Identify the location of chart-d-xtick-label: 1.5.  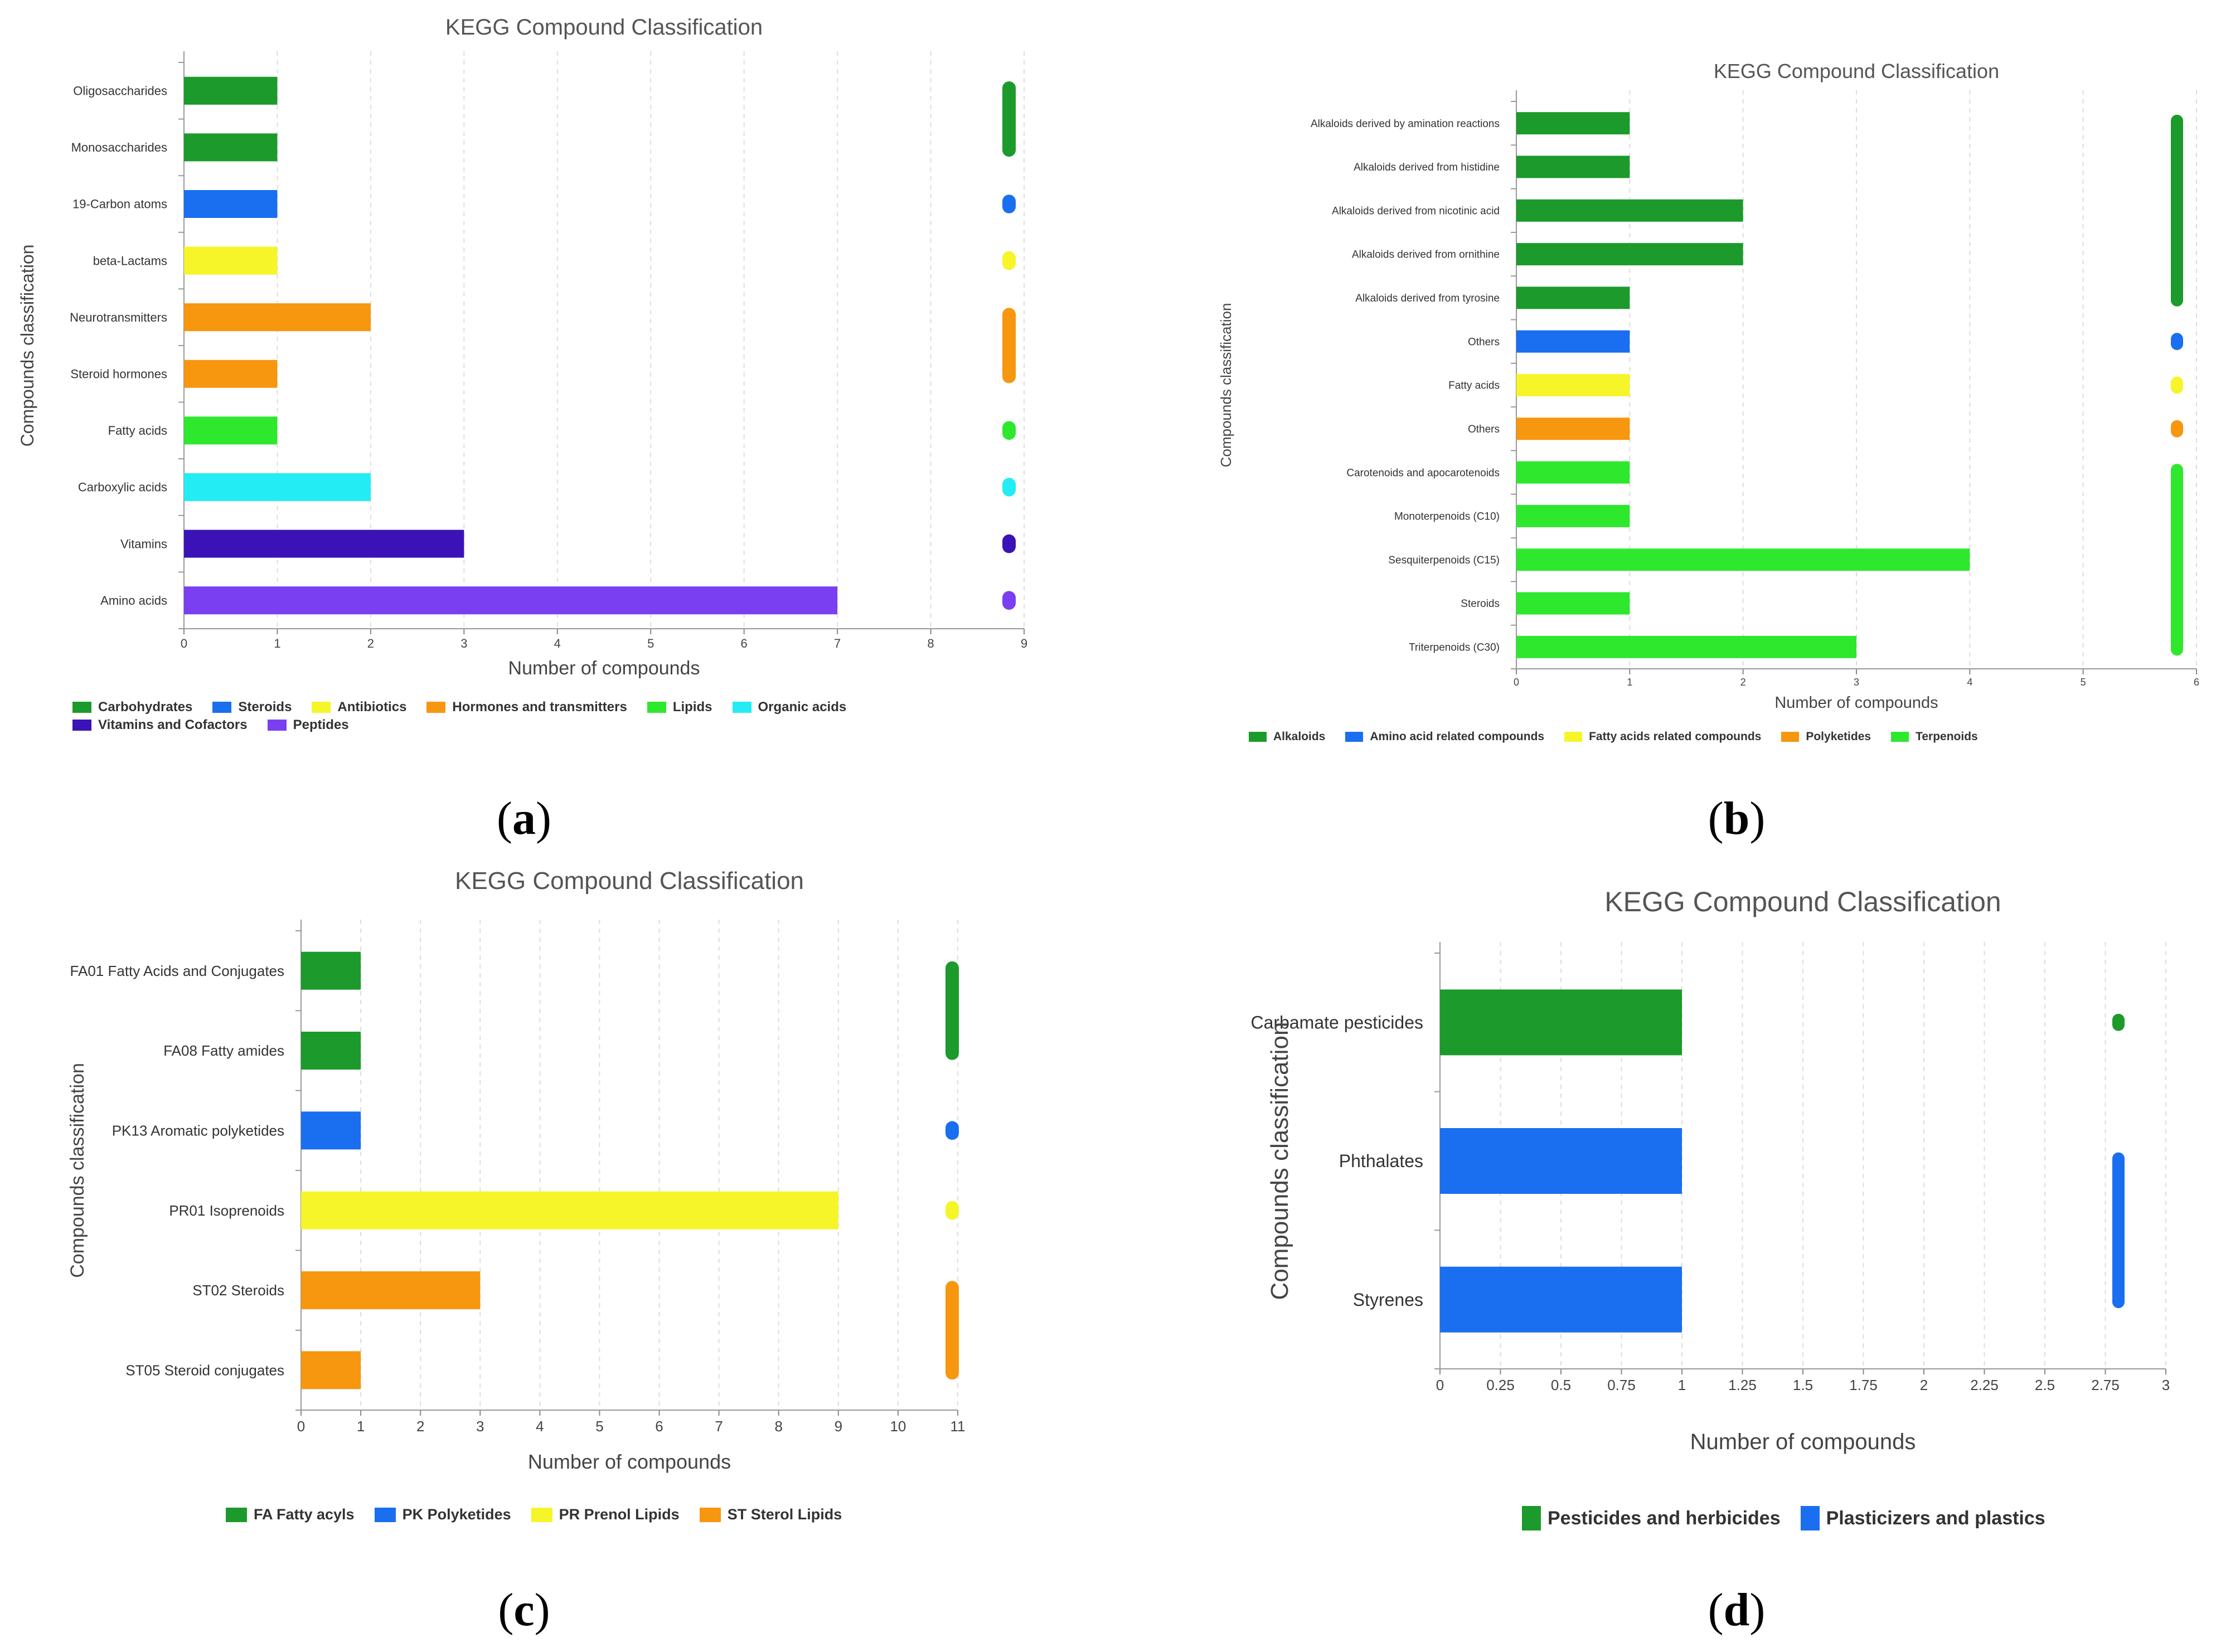
(1803, 1385).